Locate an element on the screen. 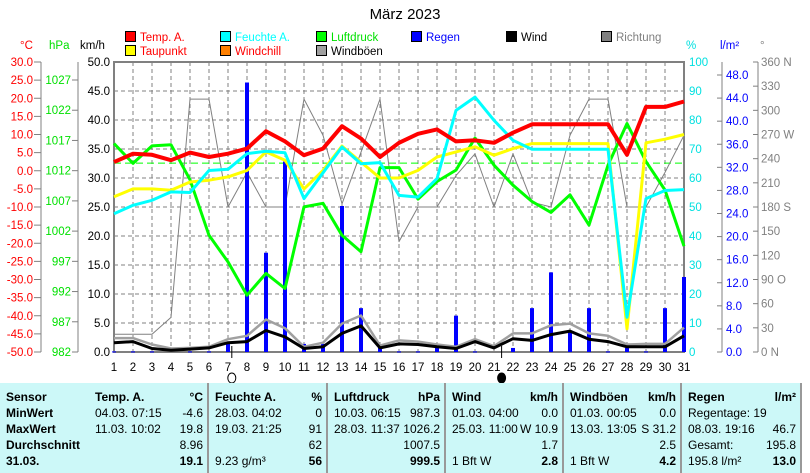  temp-tick-label: -35.0 is located at coordinates (20, 299).